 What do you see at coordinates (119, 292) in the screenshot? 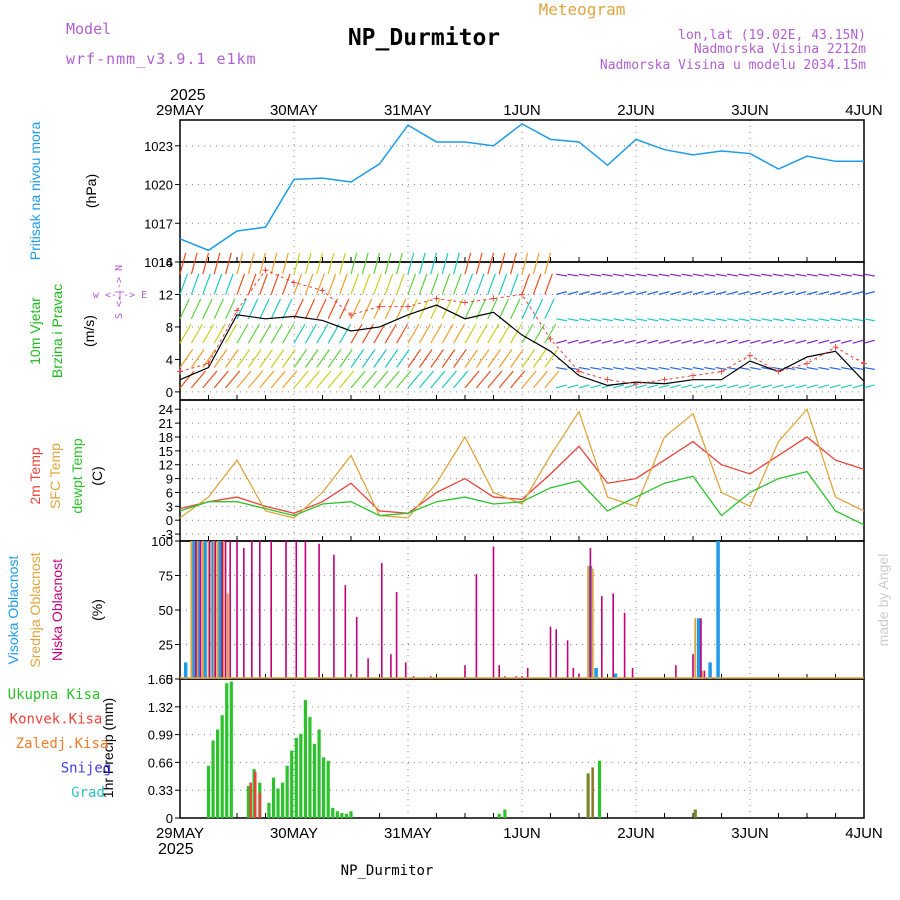
I see `compass-label-v: S <-|-> N` at bounding box center [119, 292].